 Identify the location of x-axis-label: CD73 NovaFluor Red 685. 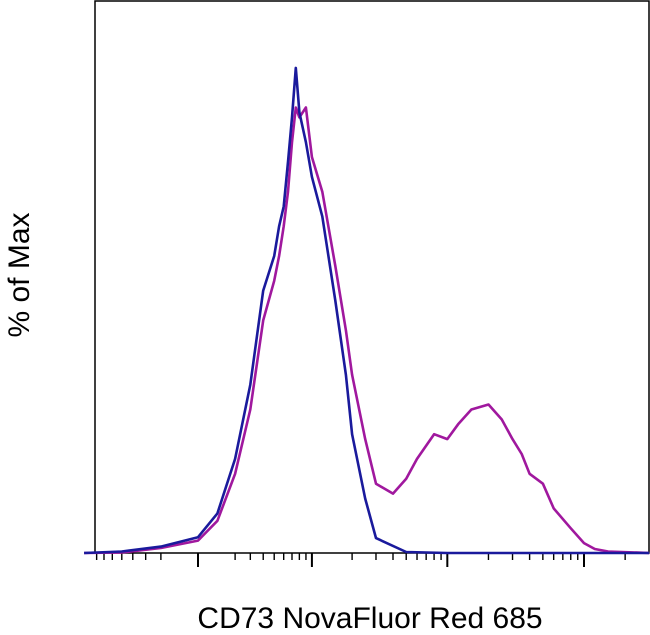
(369, 618).